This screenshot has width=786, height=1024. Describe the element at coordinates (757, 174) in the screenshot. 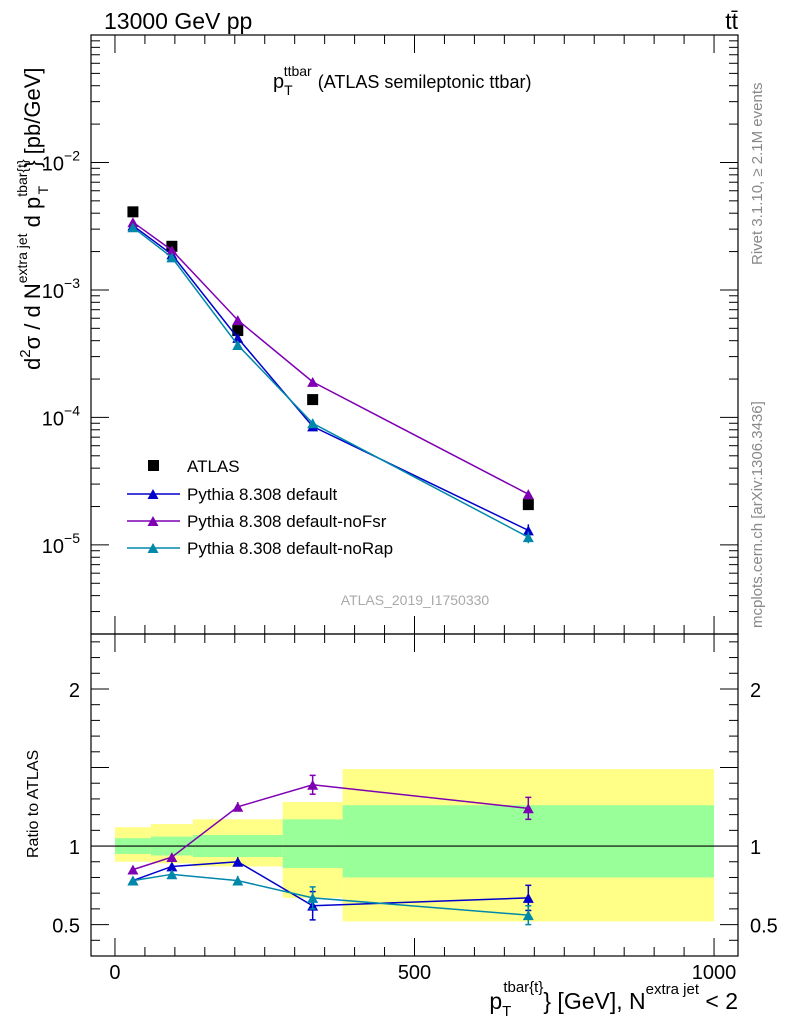

I see `rivet-version-label: Rivet 3.1.10, ≥ 2.1M events` at that location.